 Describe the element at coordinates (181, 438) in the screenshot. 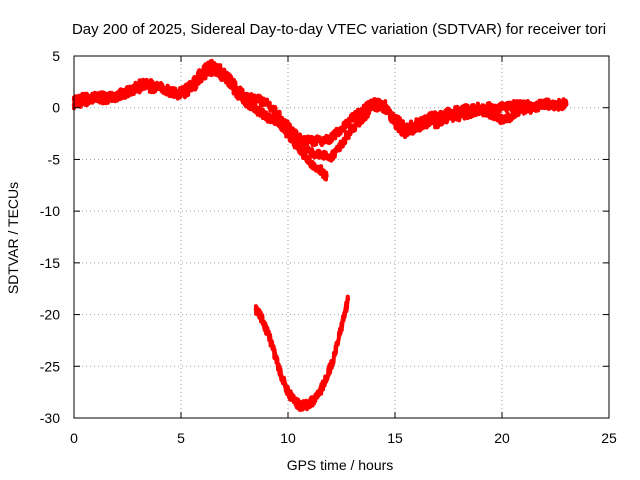

I see `x-tick-label: 5` at that location.